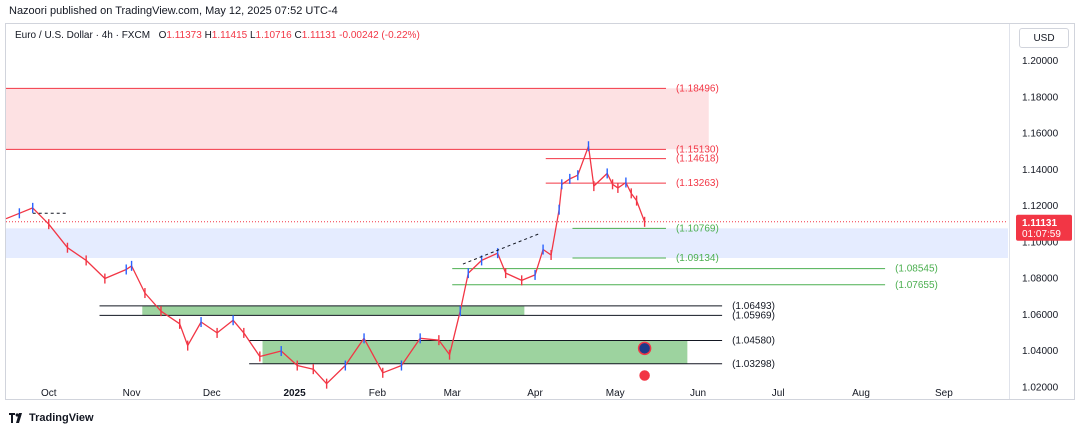  I want to click on x-tick-label: 2025, so click(294, 393).